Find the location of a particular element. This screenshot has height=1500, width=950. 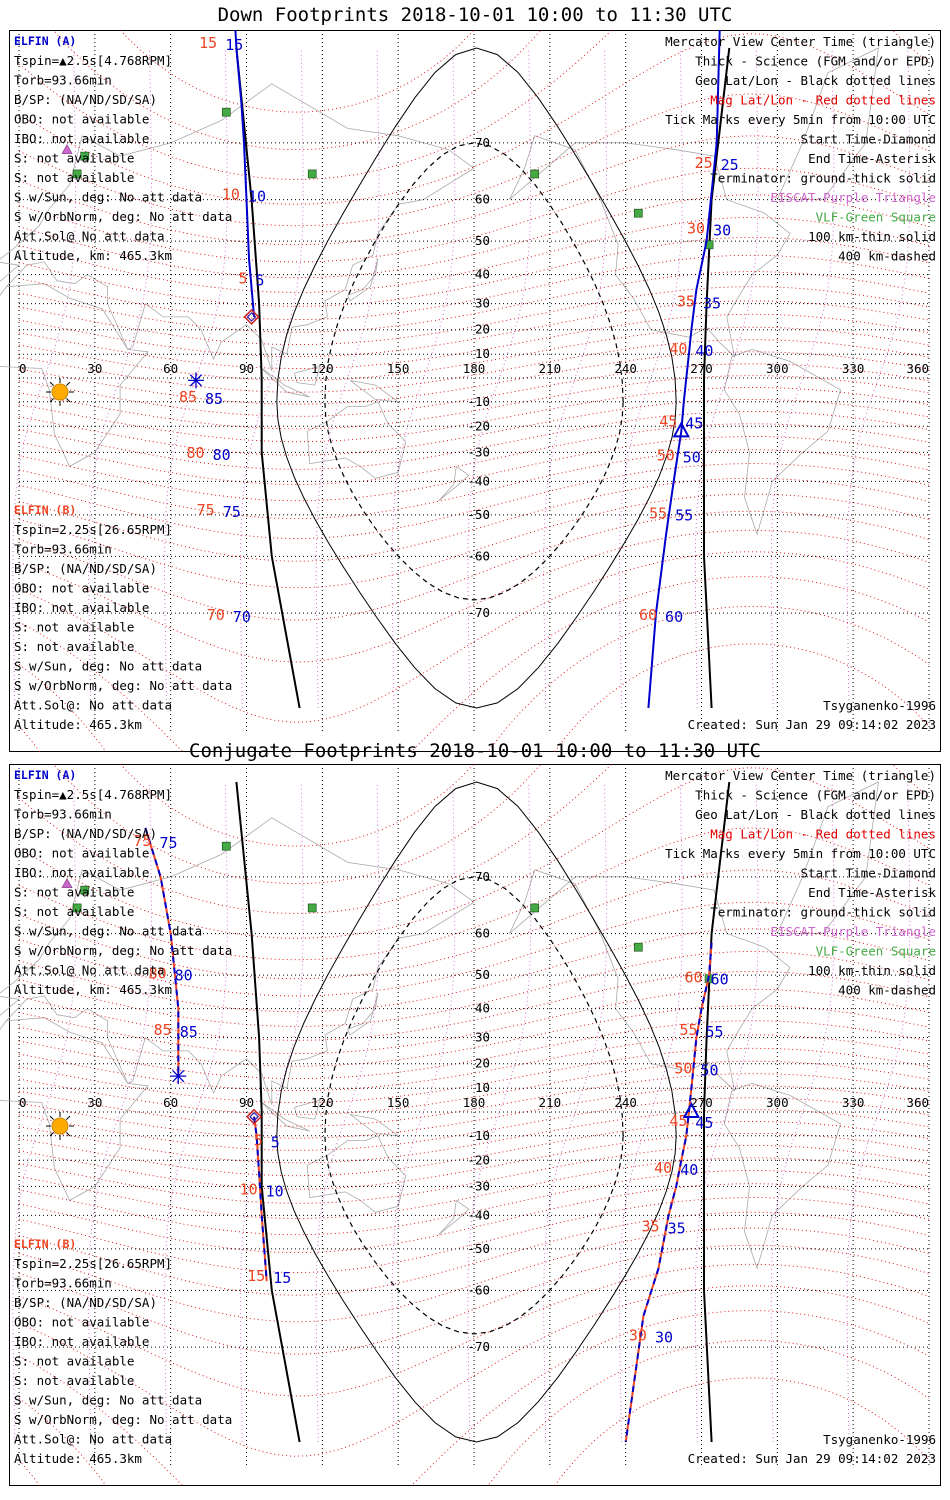

x-tick-label: 90 is located at coordinates (246, 1102).